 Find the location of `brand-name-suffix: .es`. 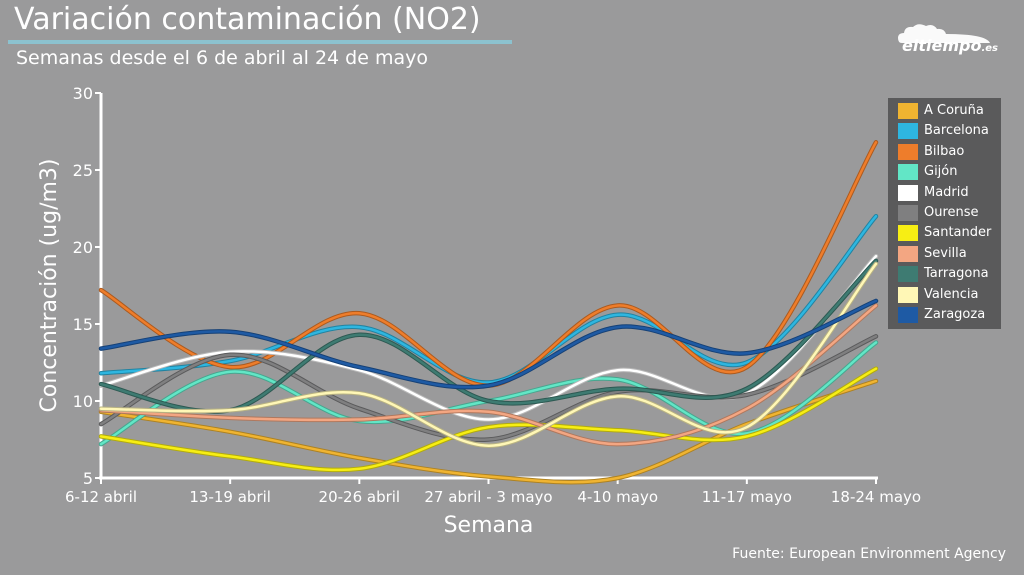

brand-name-suffix: .es is located at coordinates (989, 48).